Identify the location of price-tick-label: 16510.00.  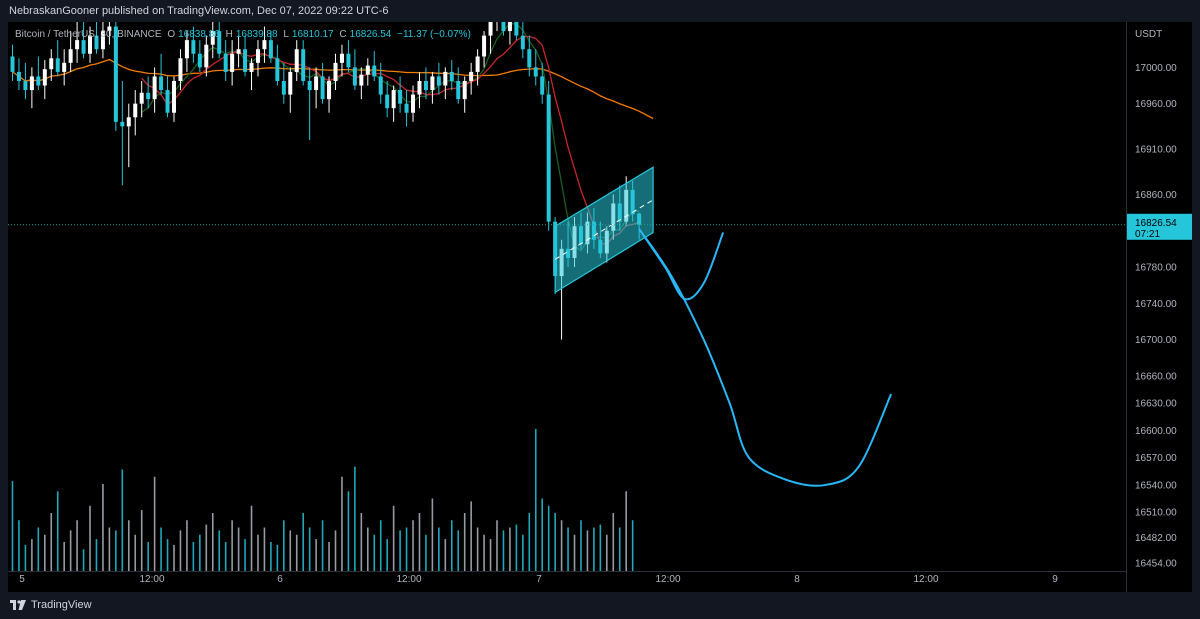
(1156, 513).